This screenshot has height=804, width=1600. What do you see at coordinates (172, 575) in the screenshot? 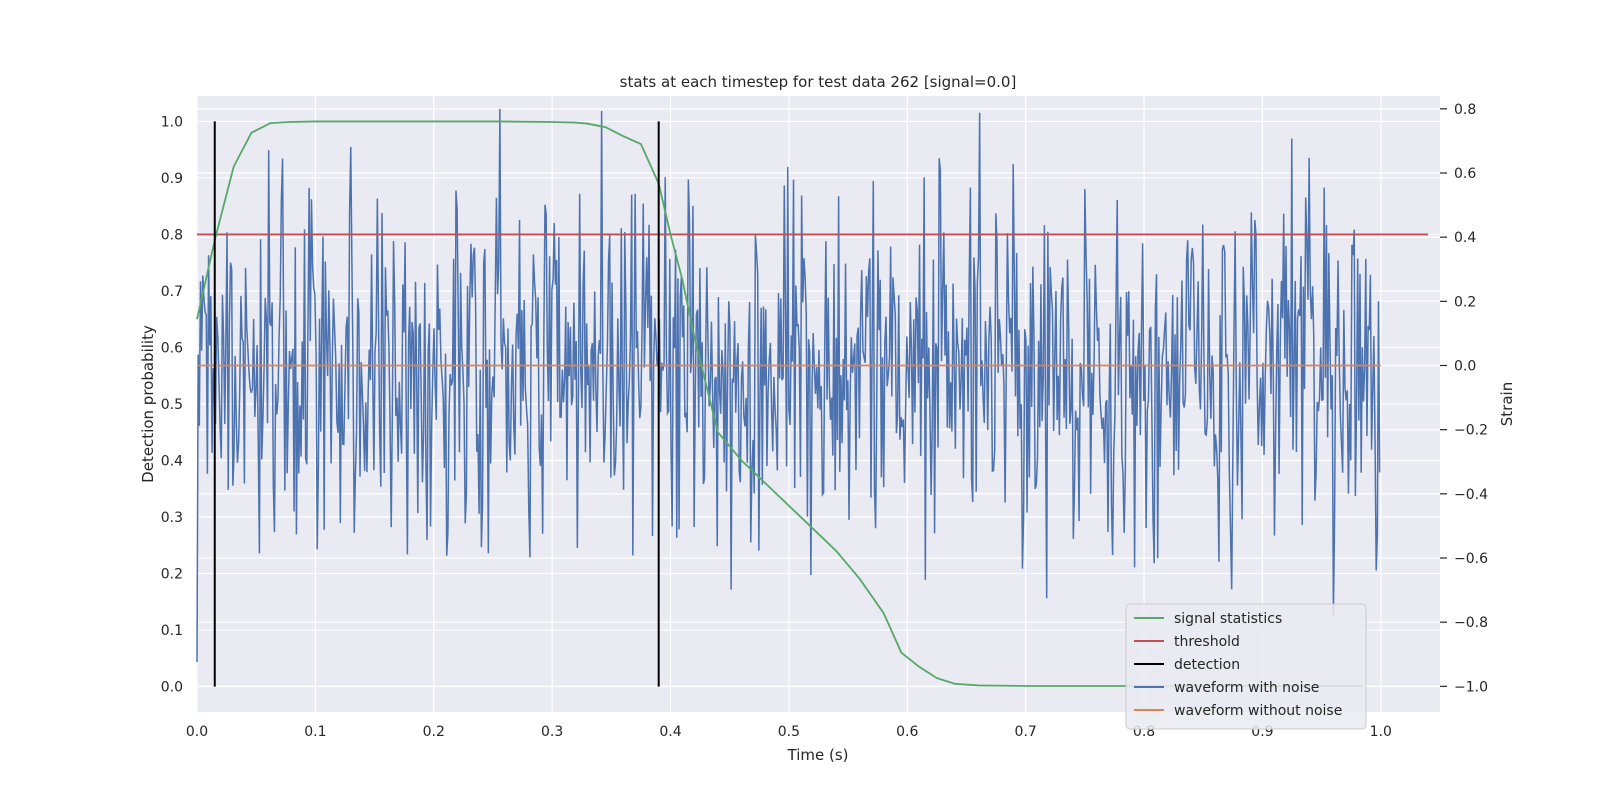
I see `y-left-tick-label: 0.2` at bounding box center [172, 575].